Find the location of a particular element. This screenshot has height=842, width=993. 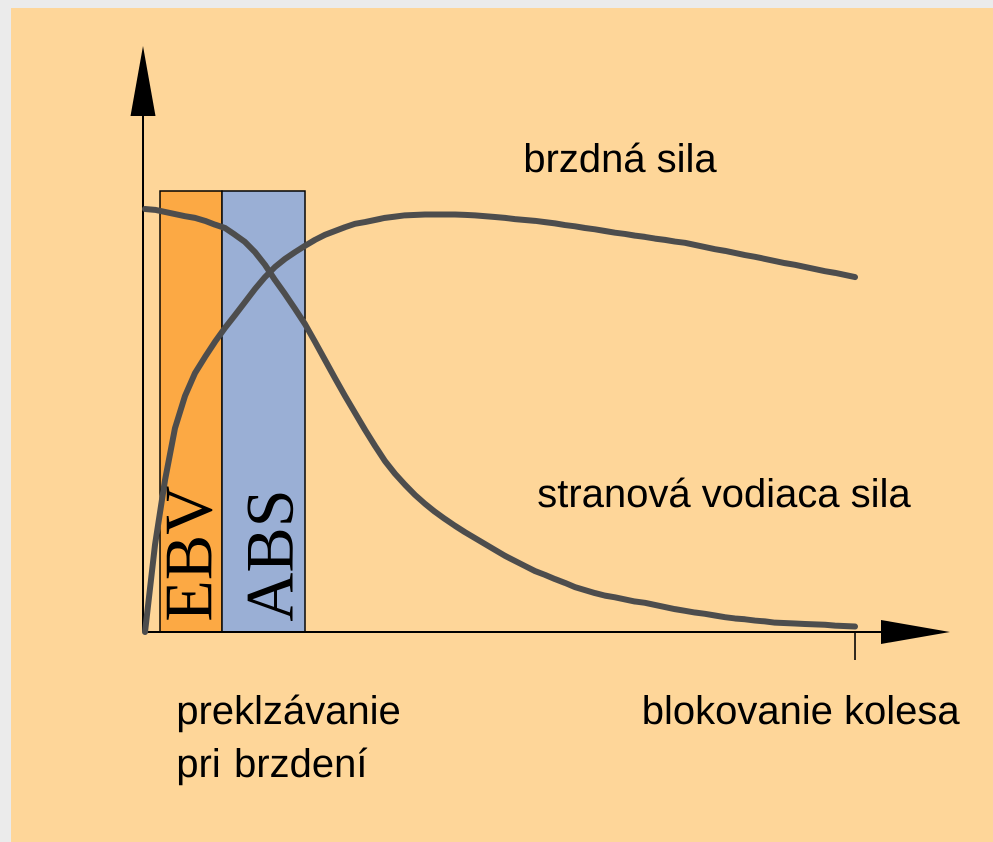

annotation: EBV is located at coordinates (189, 553).